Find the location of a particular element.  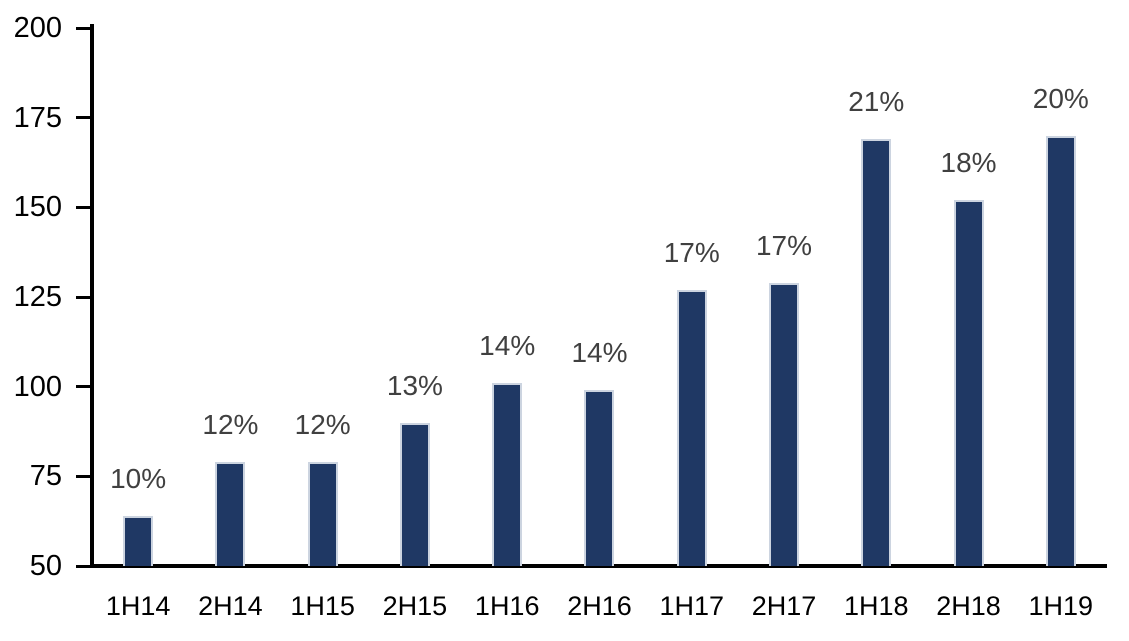

x-axis-label: 2H14 is located at coordinates (230, 606).